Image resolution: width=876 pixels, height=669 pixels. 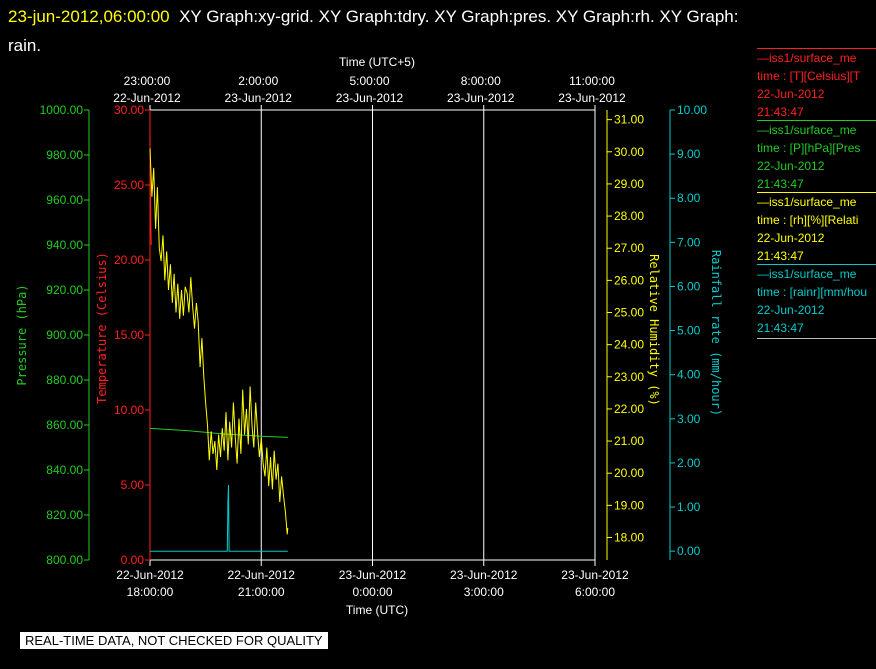 What do you see at coordinates (89, 16) in the screenshot?
I see `title-timestamp: 23-jun-2012,06:00:00` at bounding box center [89, 16].